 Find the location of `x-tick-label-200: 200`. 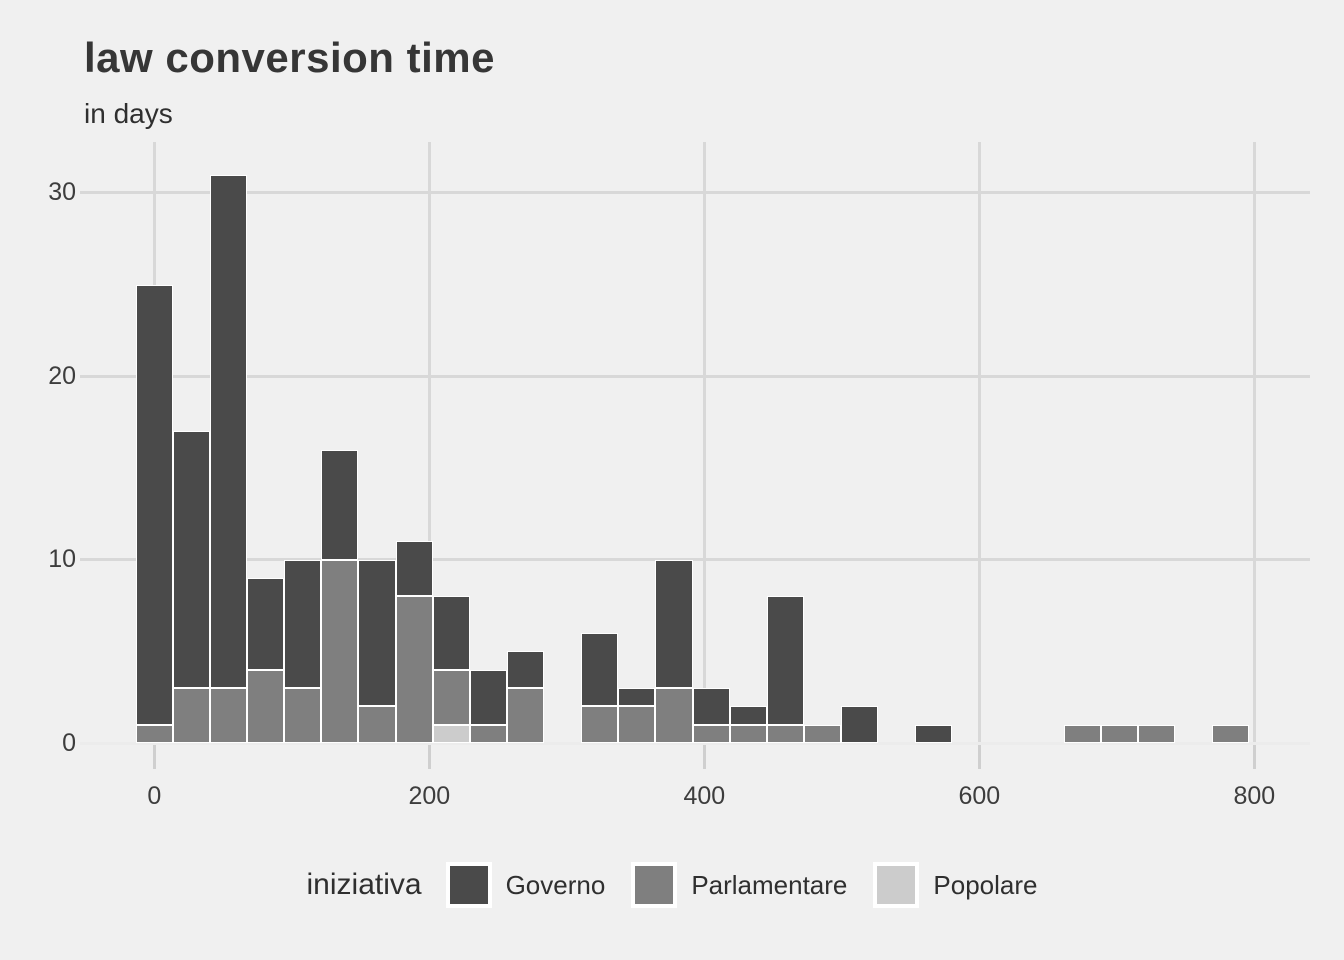

x-tick-label-200: 200 is located at coordinates (429, 796).